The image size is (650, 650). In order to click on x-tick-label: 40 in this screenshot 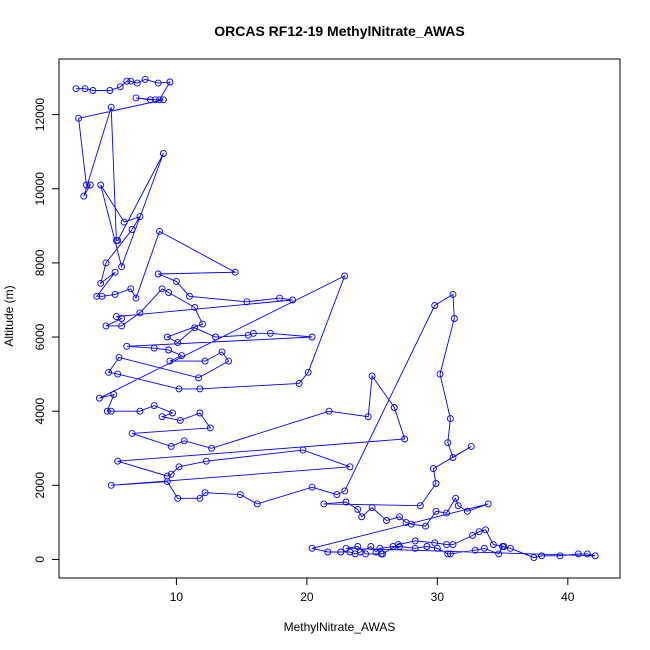, I will do `click(568, 597)`.